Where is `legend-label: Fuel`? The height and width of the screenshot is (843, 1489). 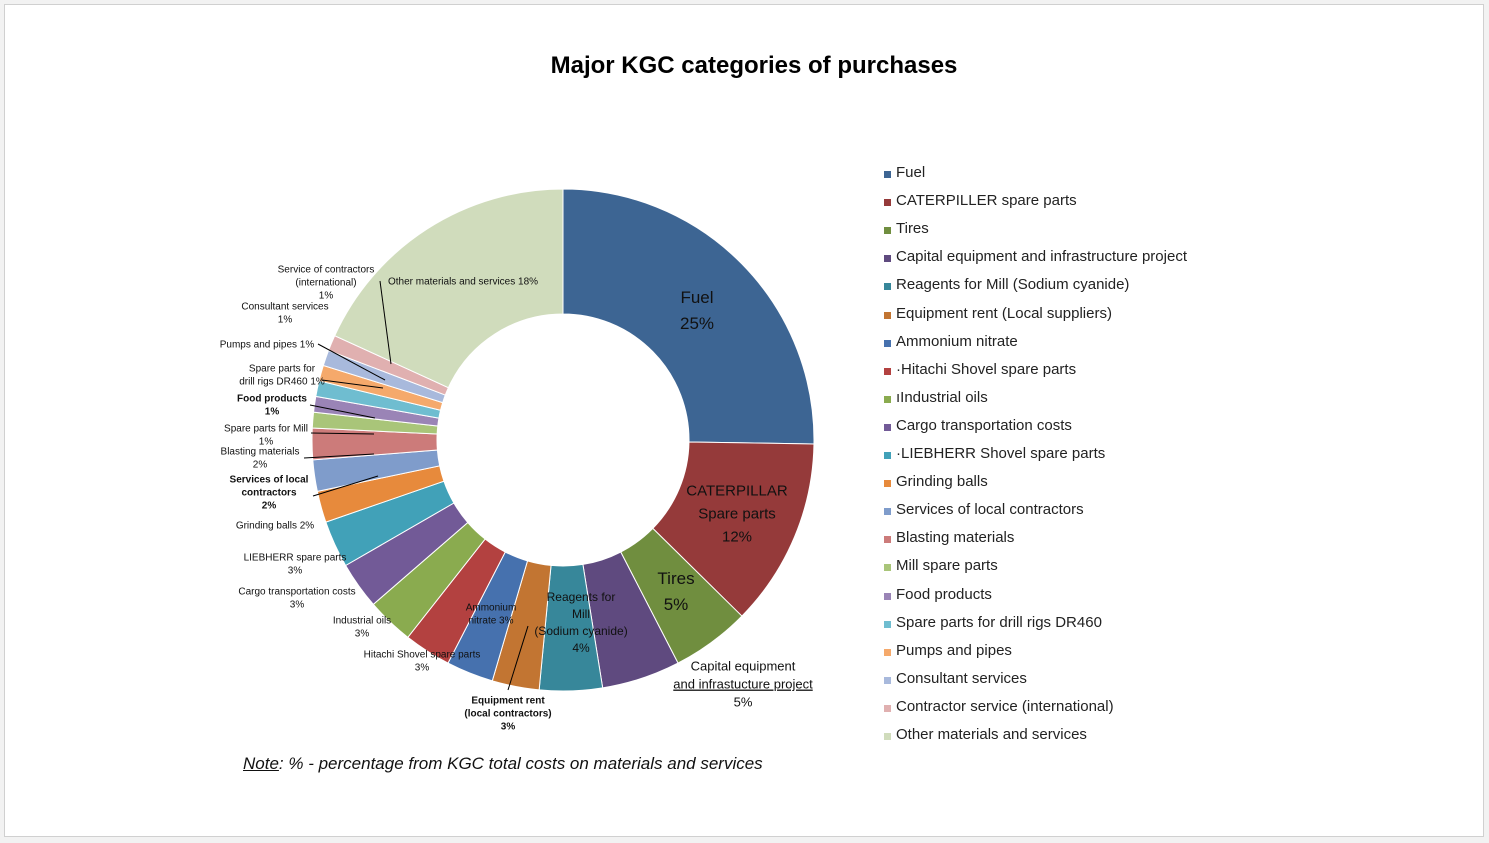 legend-label: Fuel is located at coordinates (911, 172).